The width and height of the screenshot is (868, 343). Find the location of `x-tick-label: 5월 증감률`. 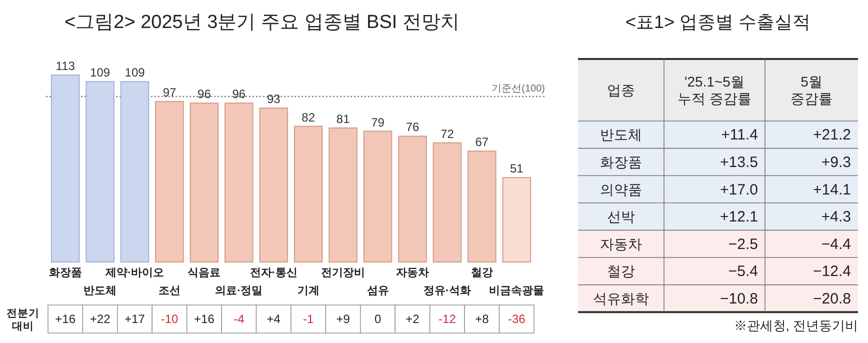

x-tick-label: 5월 증감률 is located at coordinates (811, 90).